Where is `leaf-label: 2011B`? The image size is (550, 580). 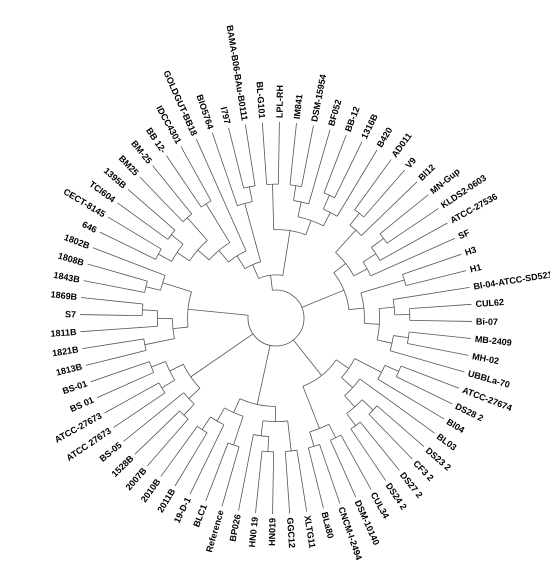 leaf-label: 2011B is located at coordinates (166, 500).